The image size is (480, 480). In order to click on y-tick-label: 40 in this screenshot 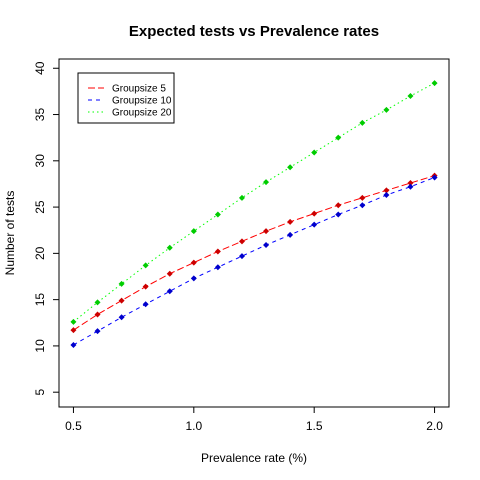, I will do `click(40, 68)`.